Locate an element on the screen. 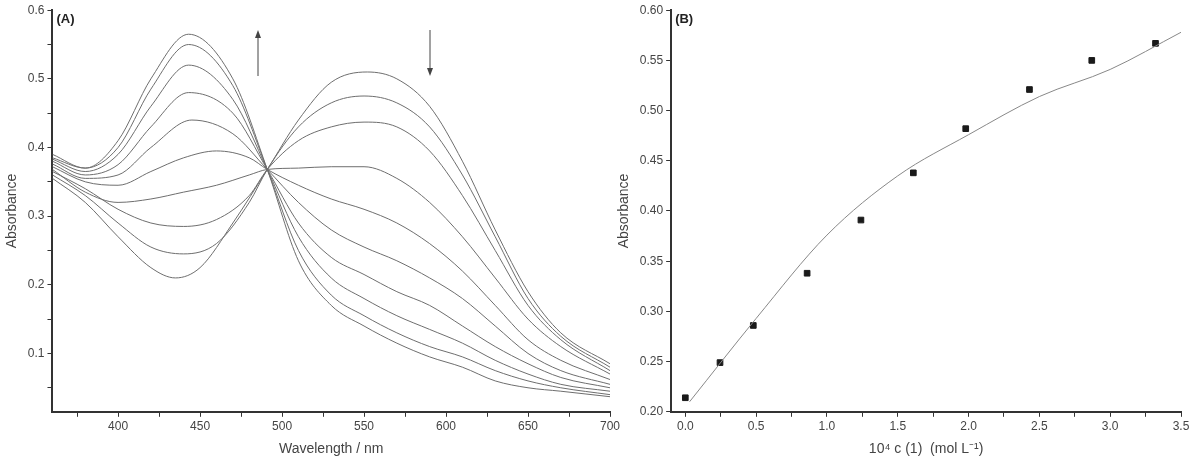  y-tick-label: 0.25 is located at coordinates (651, 360).